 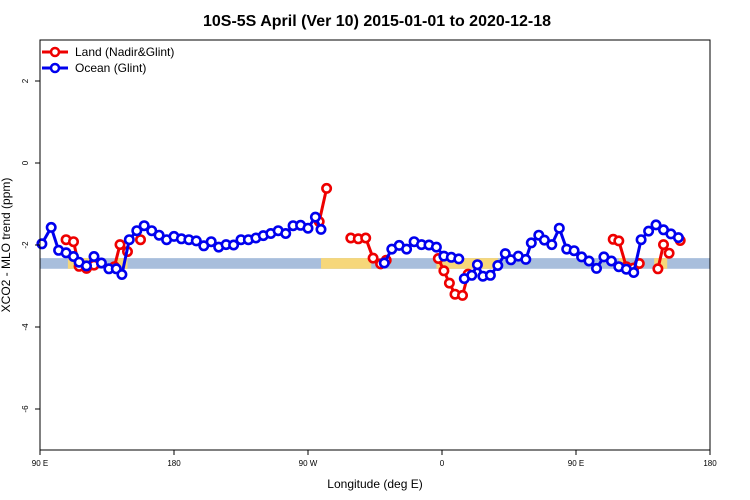 What do you see at coordinates (40, 463) in the screenshot?
I see `x-tick-label-0: 90 E` at bounding box center [40, 463].